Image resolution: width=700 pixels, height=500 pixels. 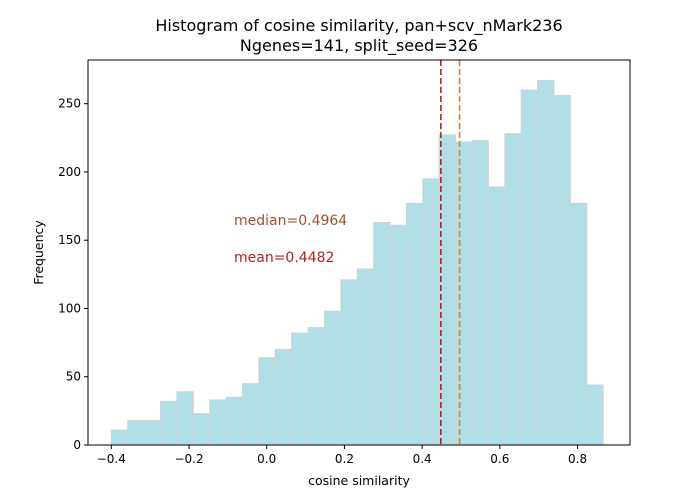 What do you see at coordinates (69, 240) in the screenshot?
I see `y-tick-label: 150` at bounding box center [69, 240].